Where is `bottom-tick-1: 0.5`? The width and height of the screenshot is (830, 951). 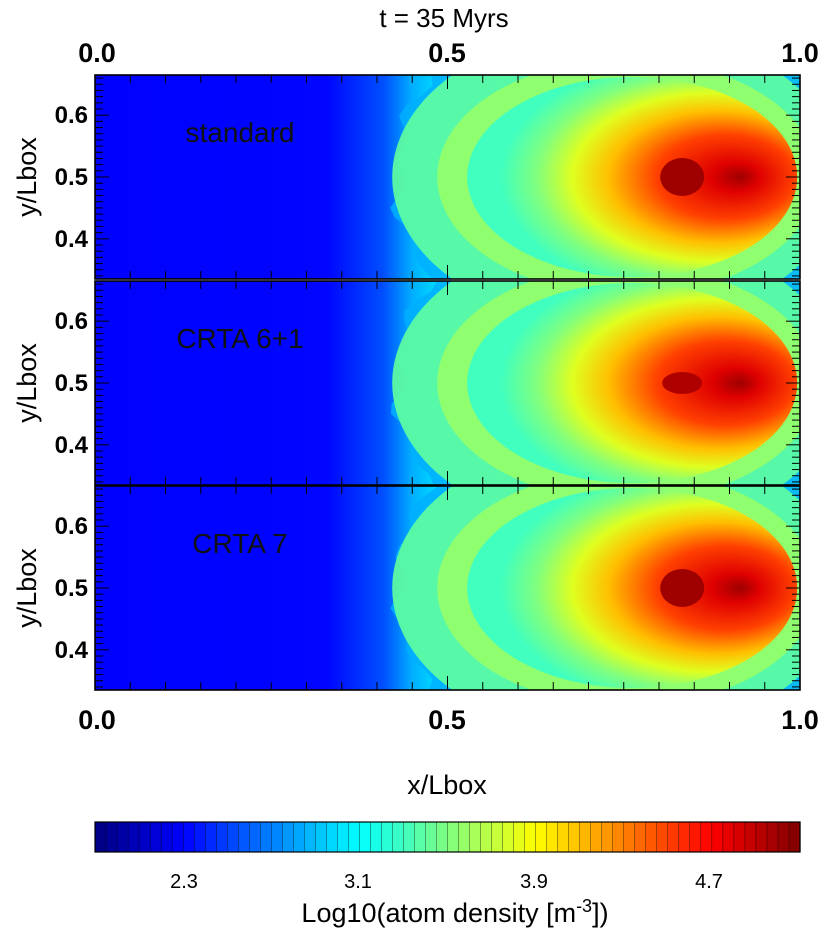 bottom-tick-1: 0.5 is located at coordinates (447, 720).